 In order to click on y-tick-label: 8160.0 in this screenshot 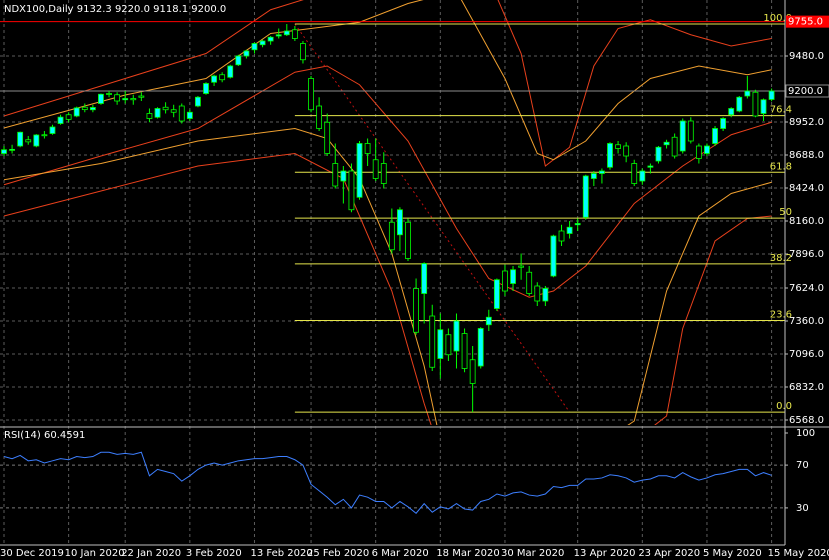, I will do `click(806, 221)`.